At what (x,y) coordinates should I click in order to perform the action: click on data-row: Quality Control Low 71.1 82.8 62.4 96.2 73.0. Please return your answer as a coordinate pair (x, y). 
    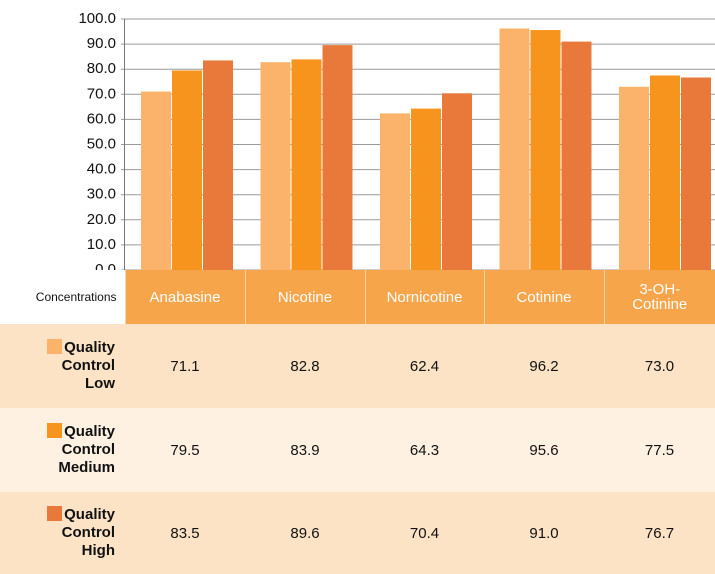
    Looking at the image, I should click on (357, 366).